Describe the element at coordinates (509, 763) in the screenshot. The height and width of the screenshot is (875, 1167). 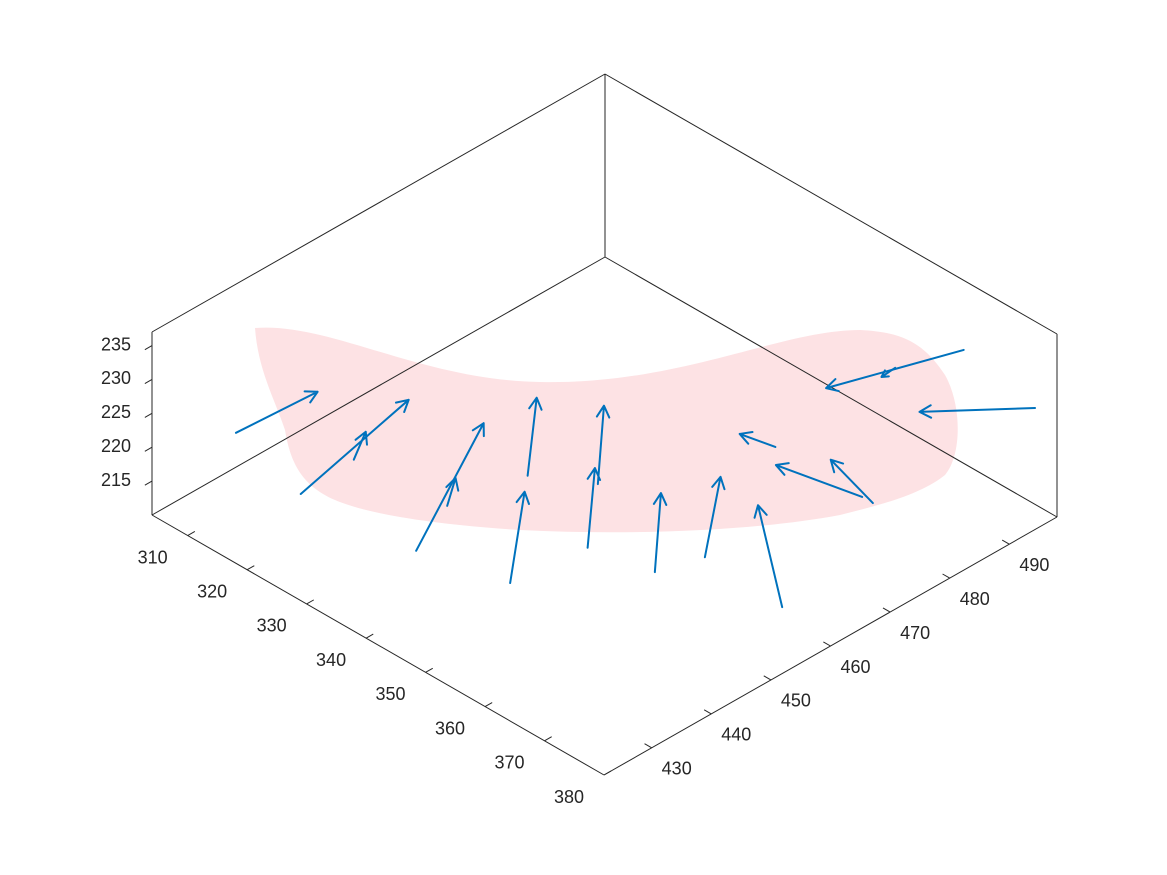
I see `x-tick-label: 370` at that location.